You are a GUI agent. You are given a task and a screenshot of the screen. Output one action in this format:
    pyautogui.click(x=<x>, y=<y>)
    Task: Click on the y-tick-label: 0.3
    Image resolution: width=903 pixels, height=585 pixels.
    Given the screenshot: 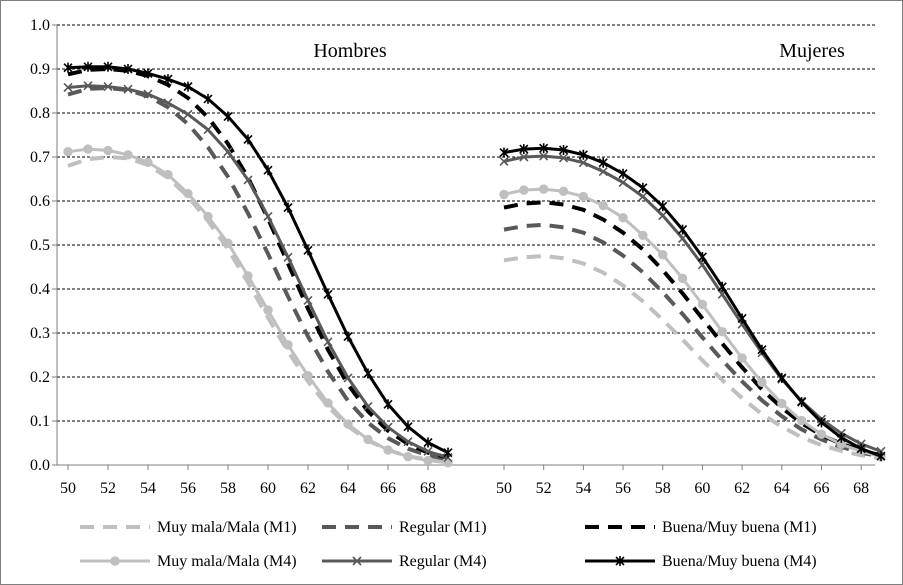 What is the action you would take?
    pyautogui.click(x=40, y=333)
    